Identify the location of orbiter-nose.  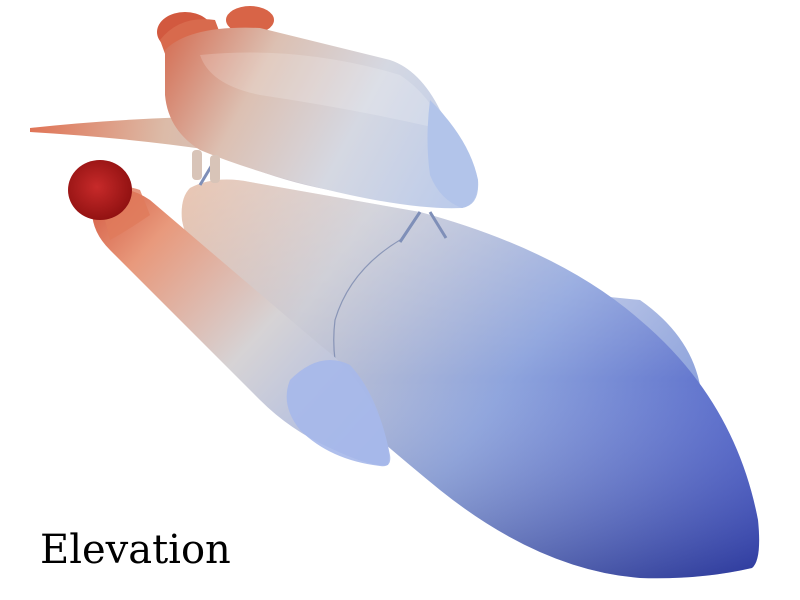
(452, 154).